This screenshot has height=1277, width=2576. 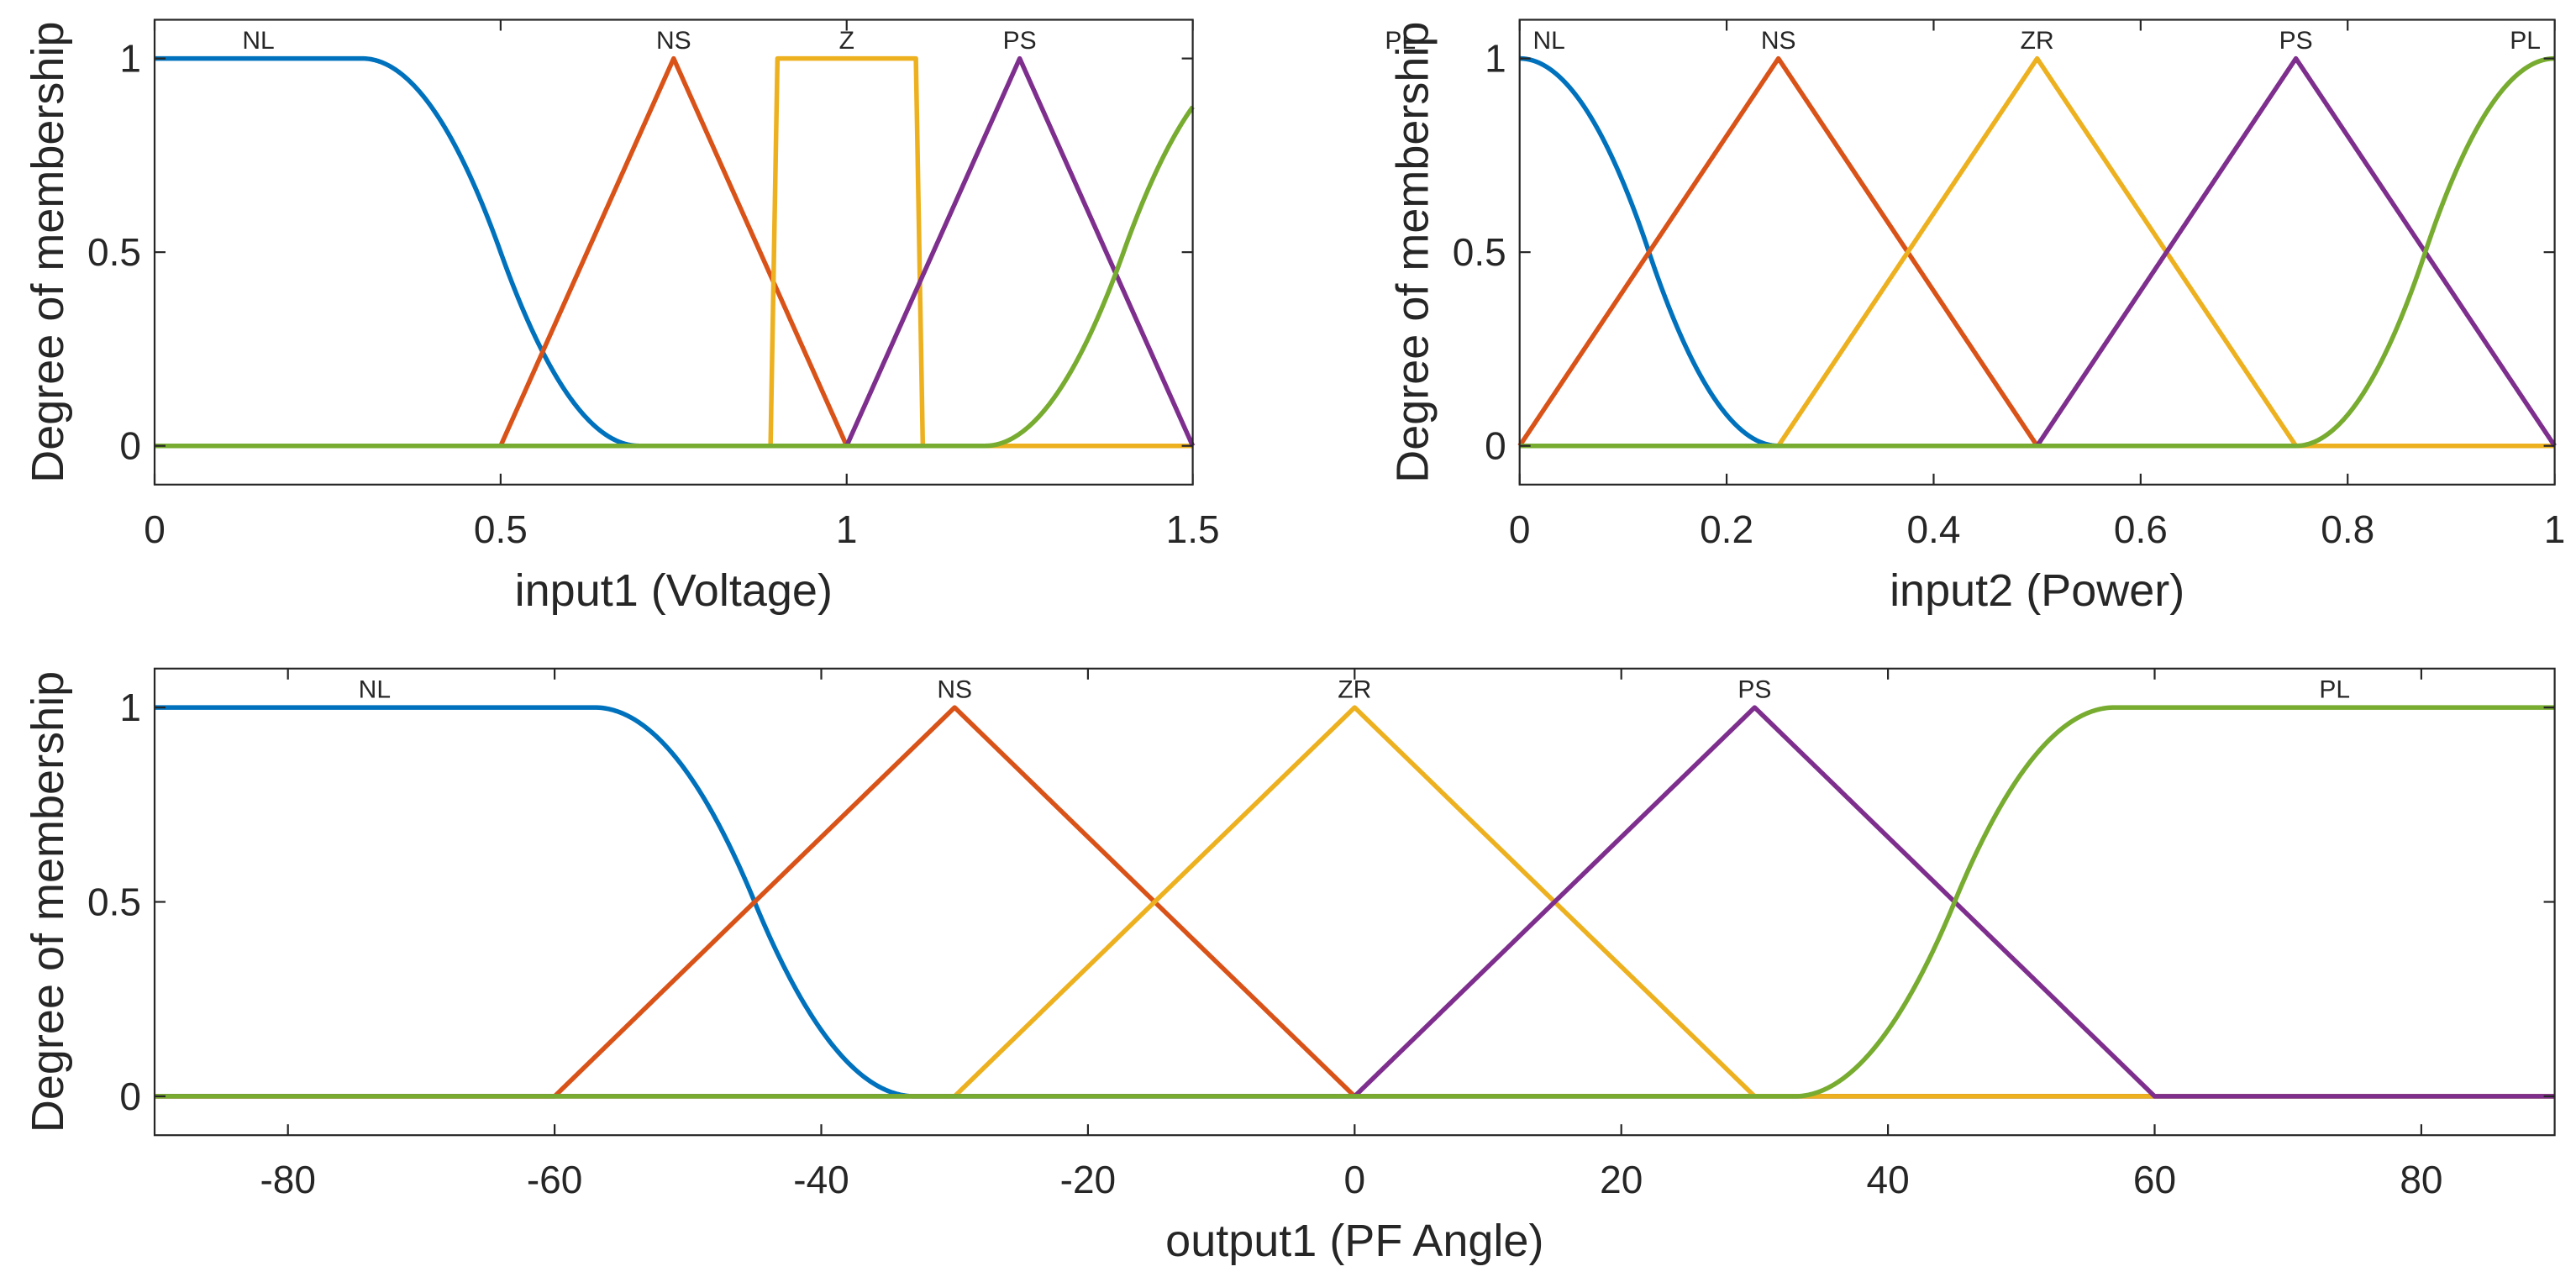 I want to click on xtick-label: 40, so click(x=1888, y=1179).